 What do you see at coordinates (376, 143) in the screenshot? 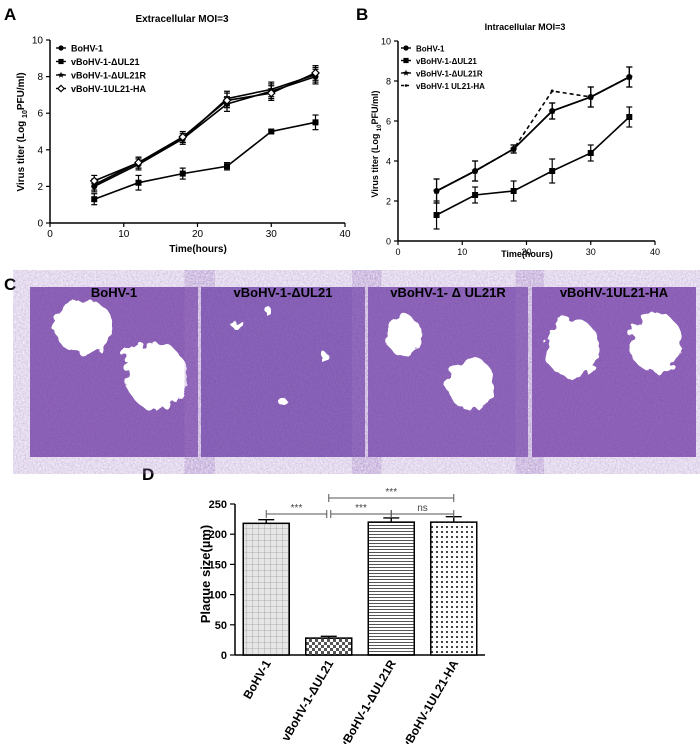
I see `chart-b-ylabel: Virus titer (Log 10PFU/ml)` at bounding box center [376, 143].